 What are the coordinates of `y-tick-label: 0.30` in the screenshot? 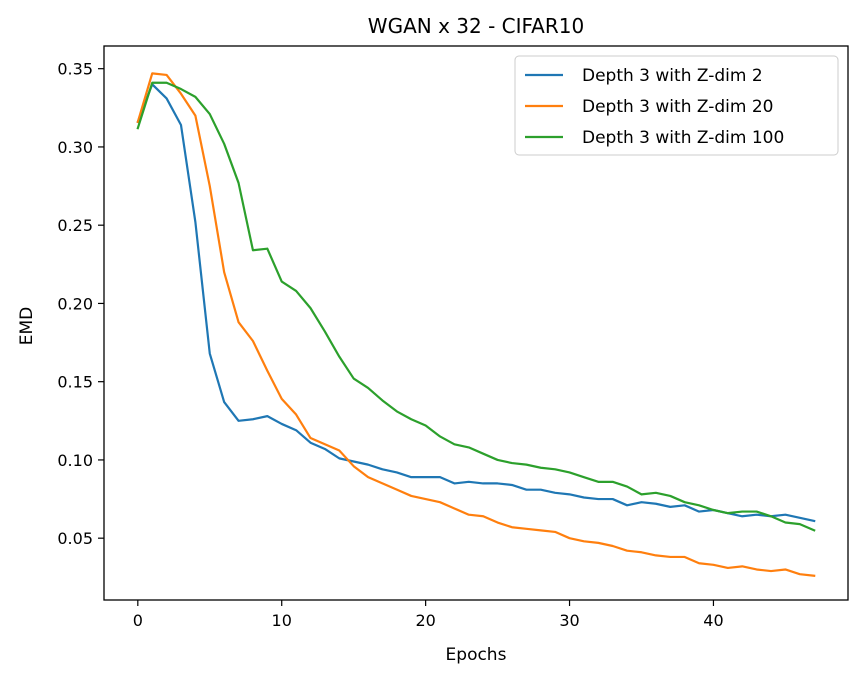 It's located at (75, 147).